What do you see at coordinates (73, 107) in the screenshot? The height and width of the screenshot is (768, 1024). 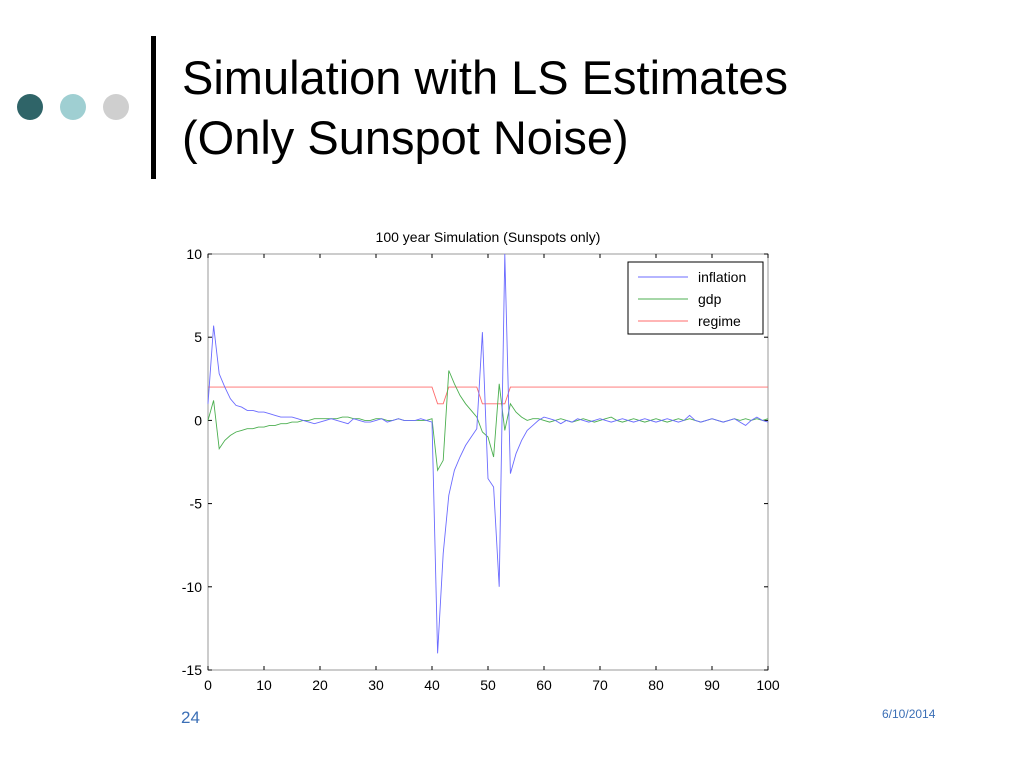 I see `decor-dot-teal` at bounding box center [73, 107].